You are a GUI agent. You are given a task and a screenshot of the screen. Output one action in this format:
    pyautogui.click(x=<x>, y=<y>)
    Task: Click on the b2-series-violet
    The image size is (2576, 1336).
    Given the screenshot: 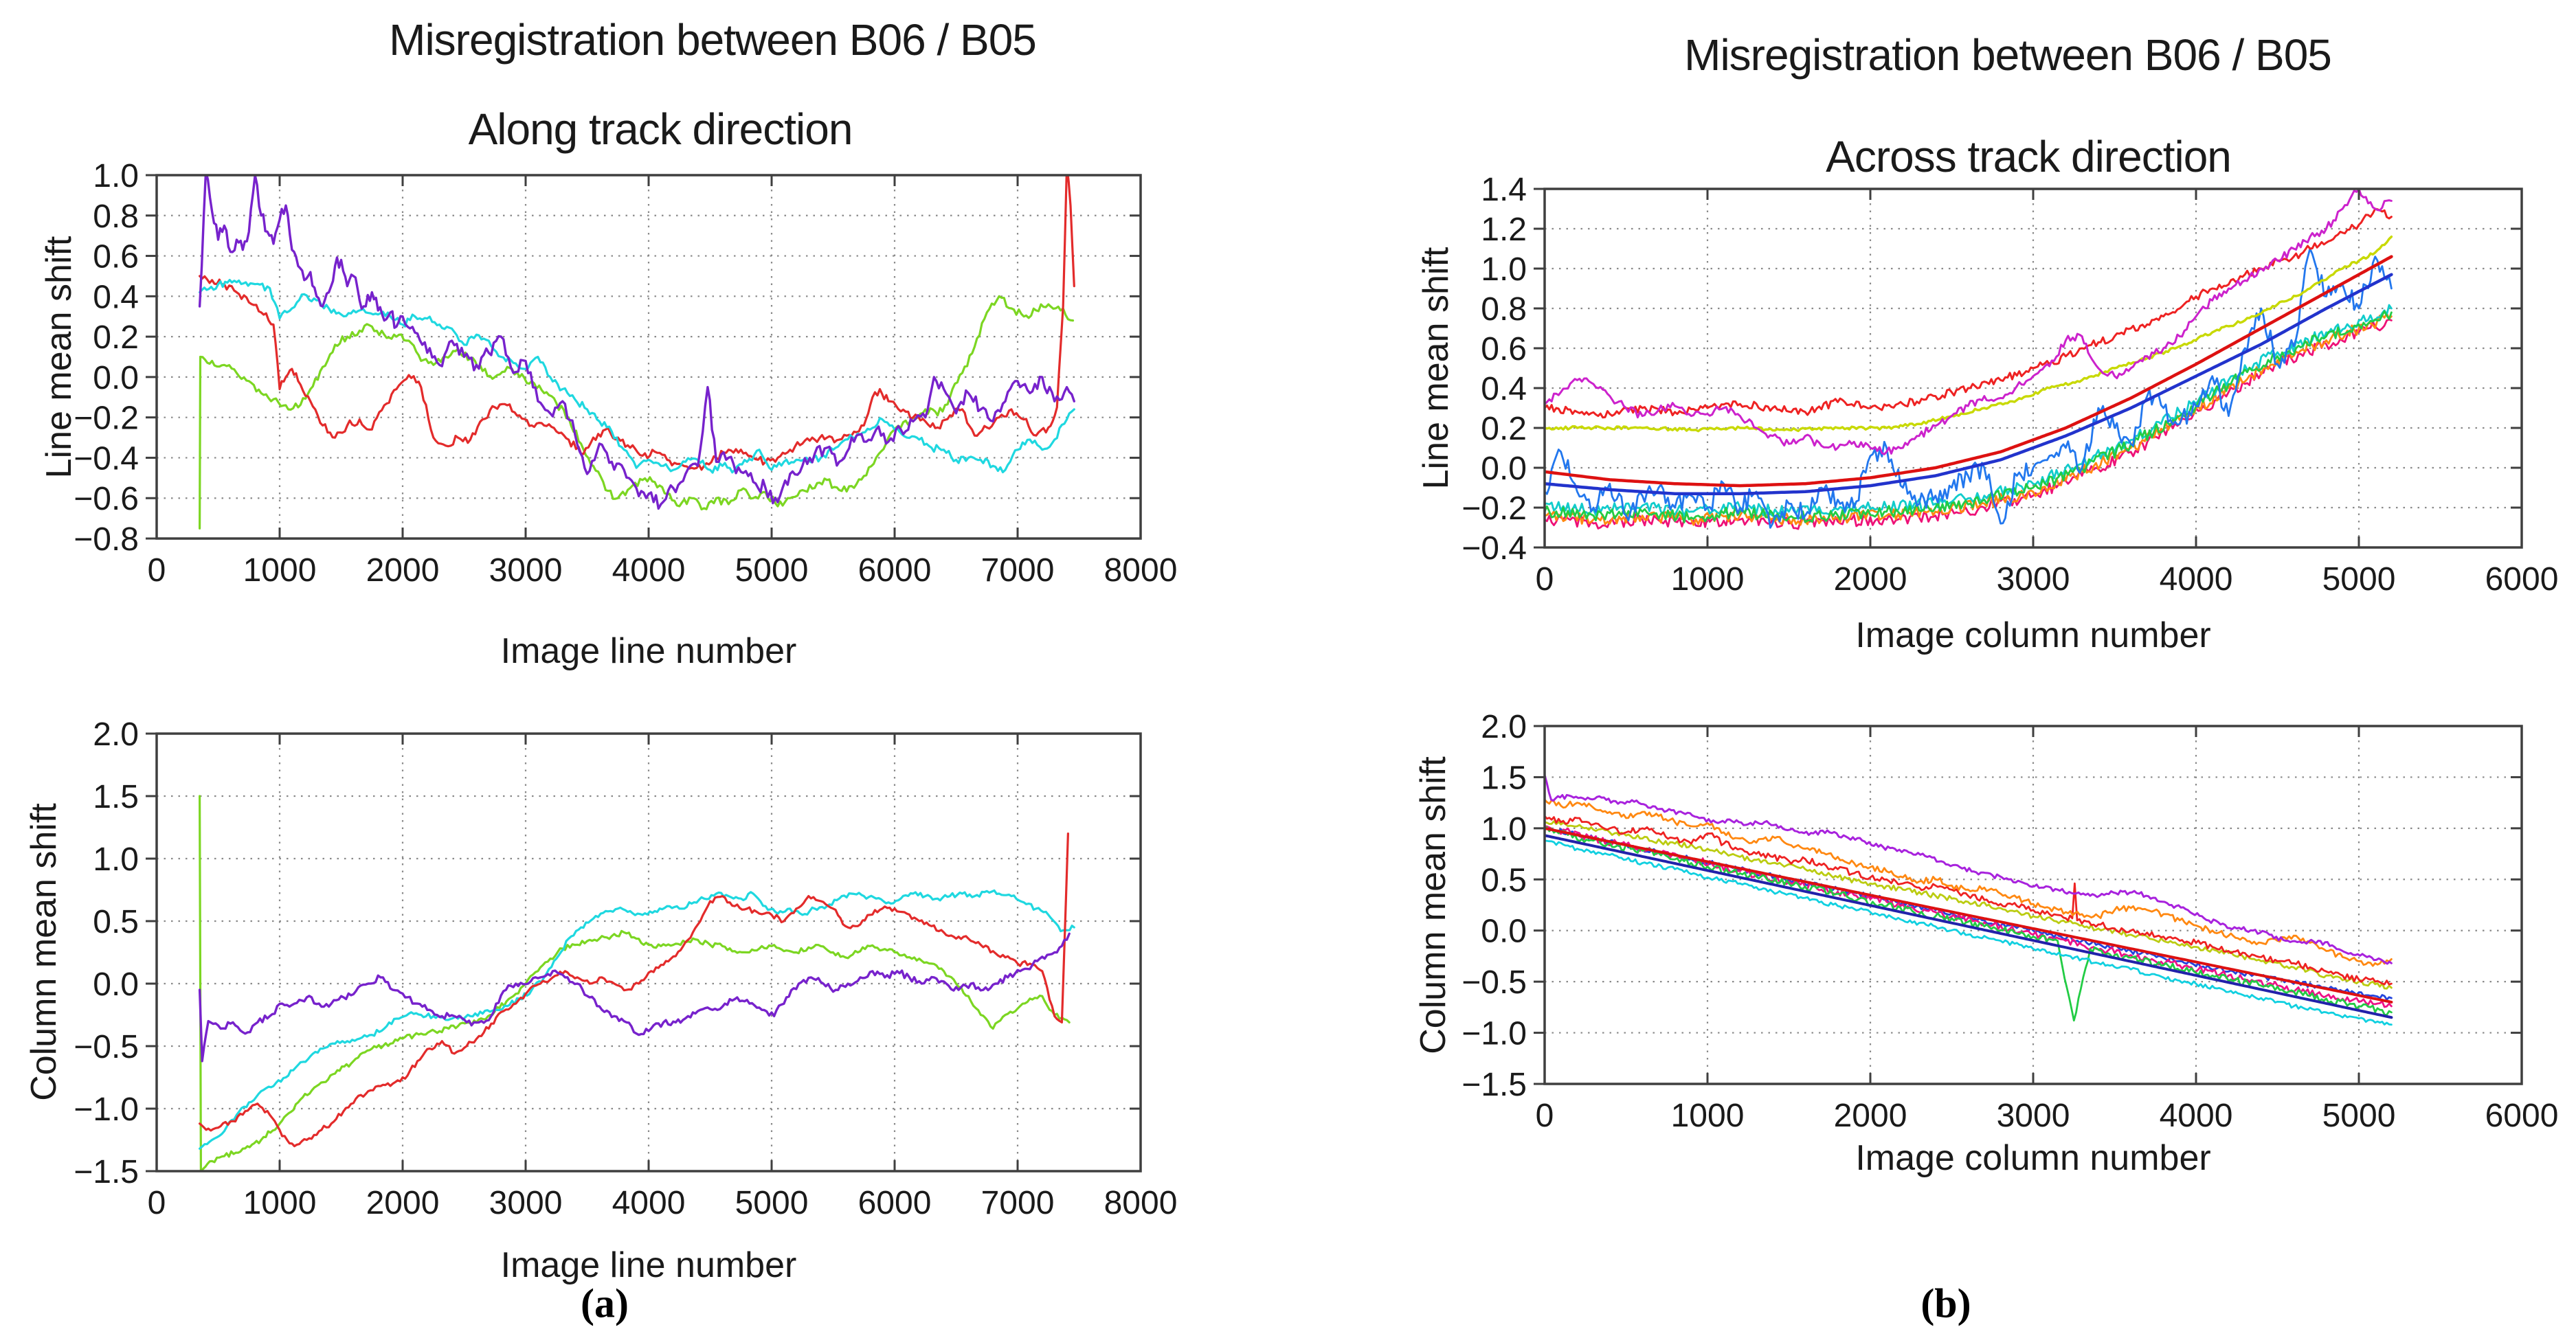 What is the action you would take?
    pyautogui.click(x=1969, y=869)
    